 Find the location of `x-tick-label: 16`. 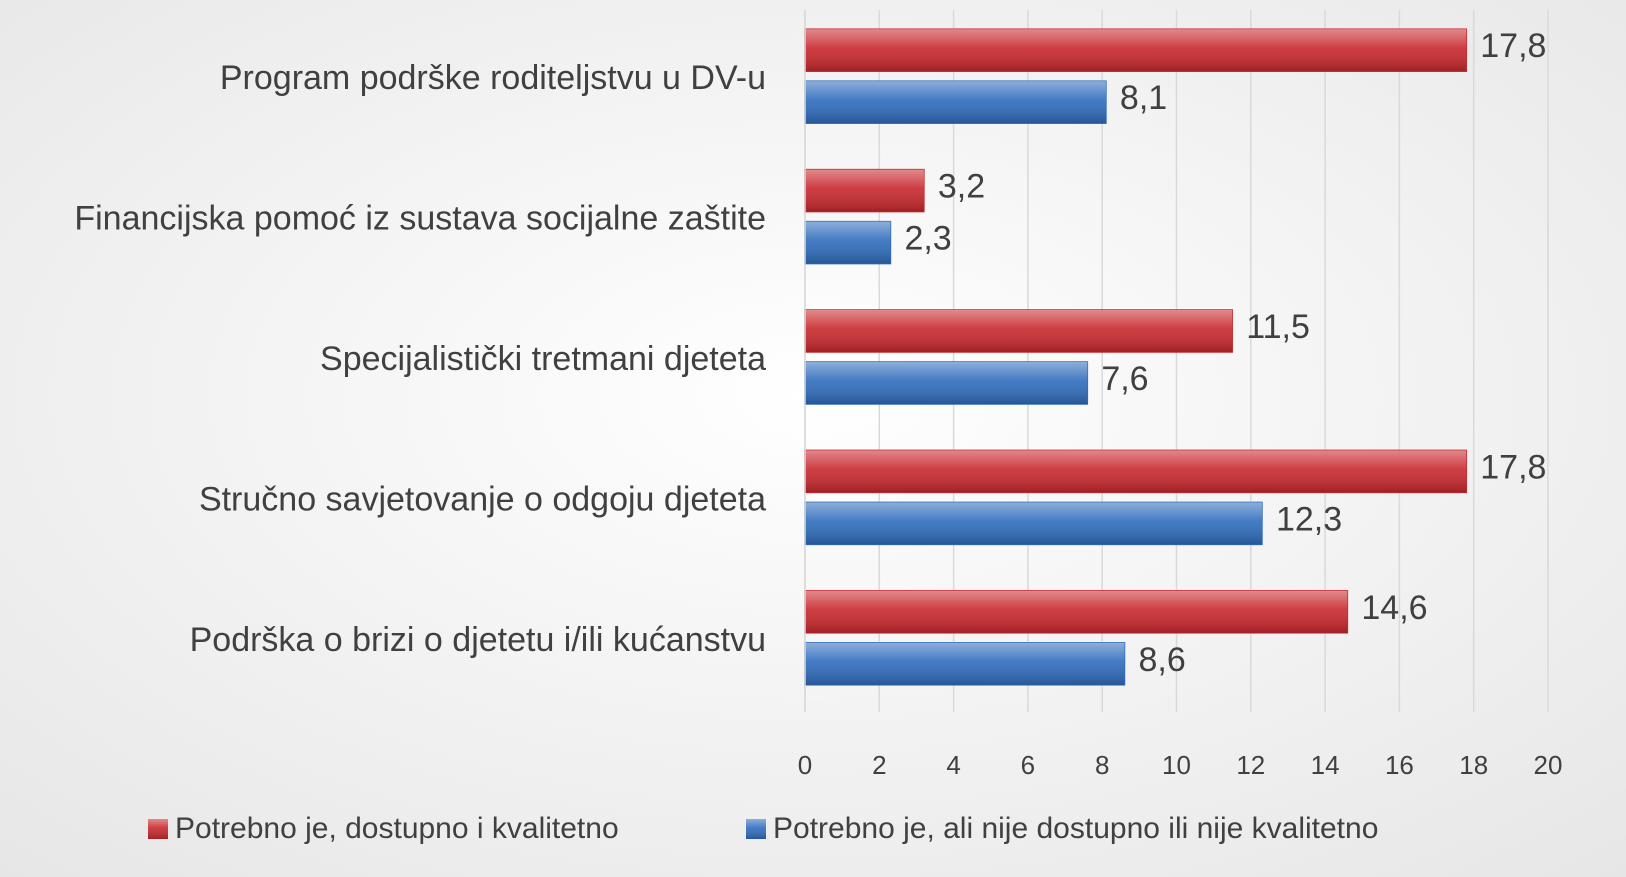

x-tick-label: 16 is located at coordinates (1399, 765).